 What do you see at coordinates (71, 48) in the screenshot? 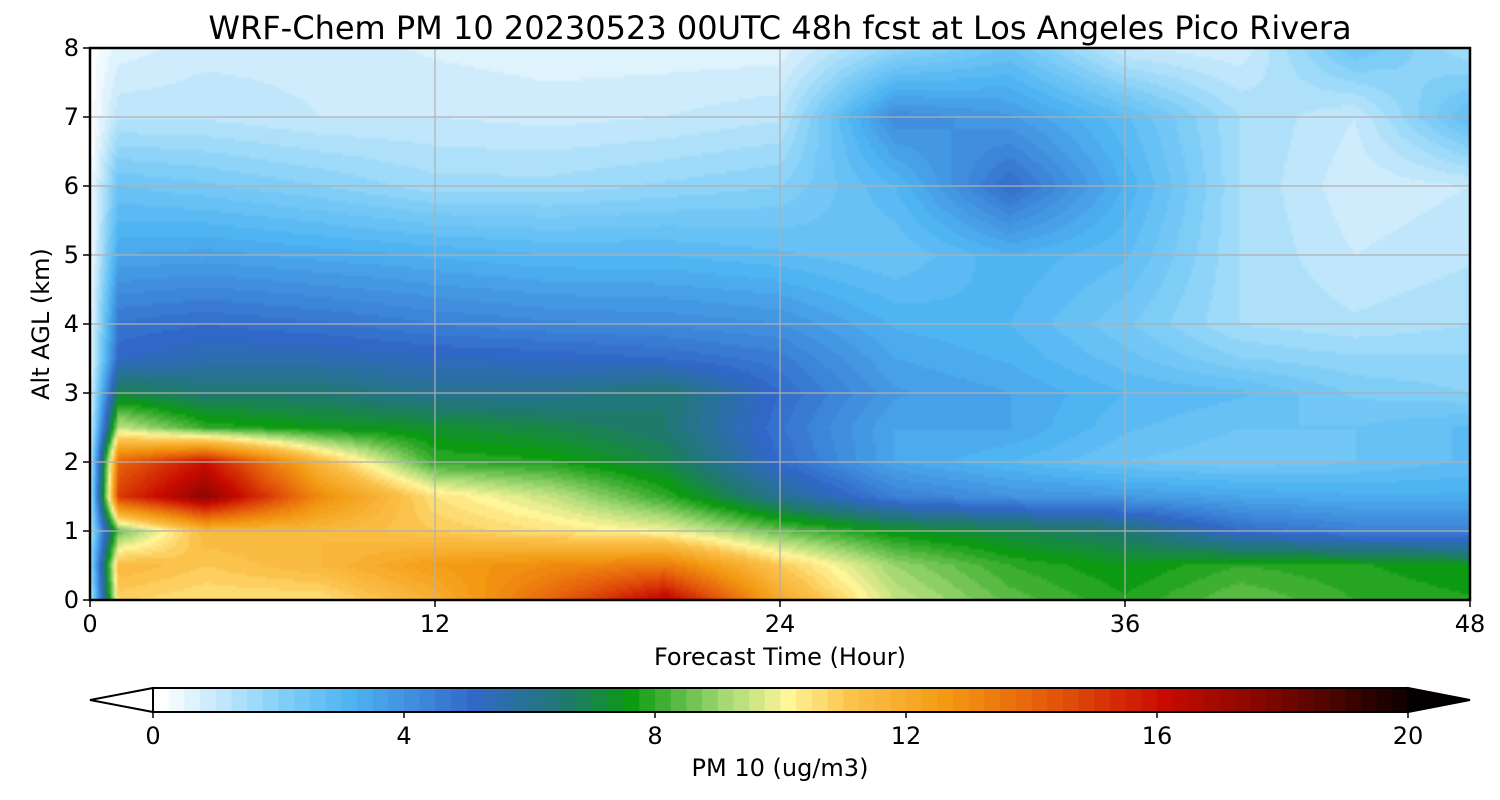
I see `y-tick-label: 8` at bounding box center [71, 48].